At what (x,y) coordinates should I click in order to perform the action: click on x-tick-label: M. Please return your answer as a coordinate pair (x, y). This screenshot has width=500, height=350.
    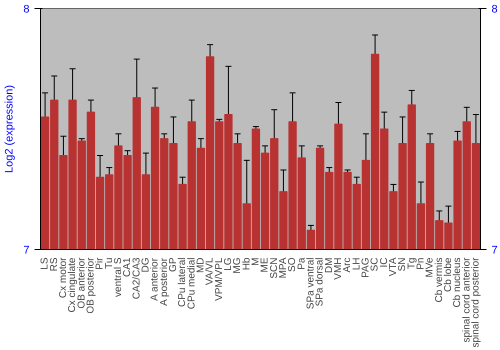
    Looking at the image, I should click on (256, 261).